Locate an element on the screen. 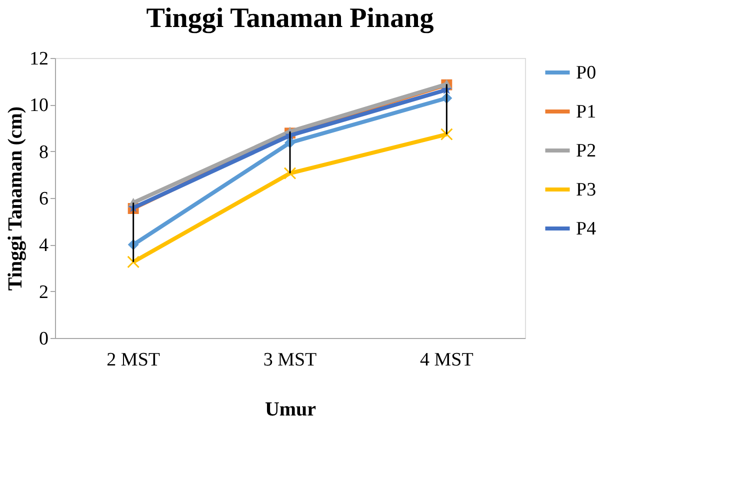 Image resolution: width=756 pixels, height=491 pixels. y-tick-label: 4 is located at coordinates (44, 245).